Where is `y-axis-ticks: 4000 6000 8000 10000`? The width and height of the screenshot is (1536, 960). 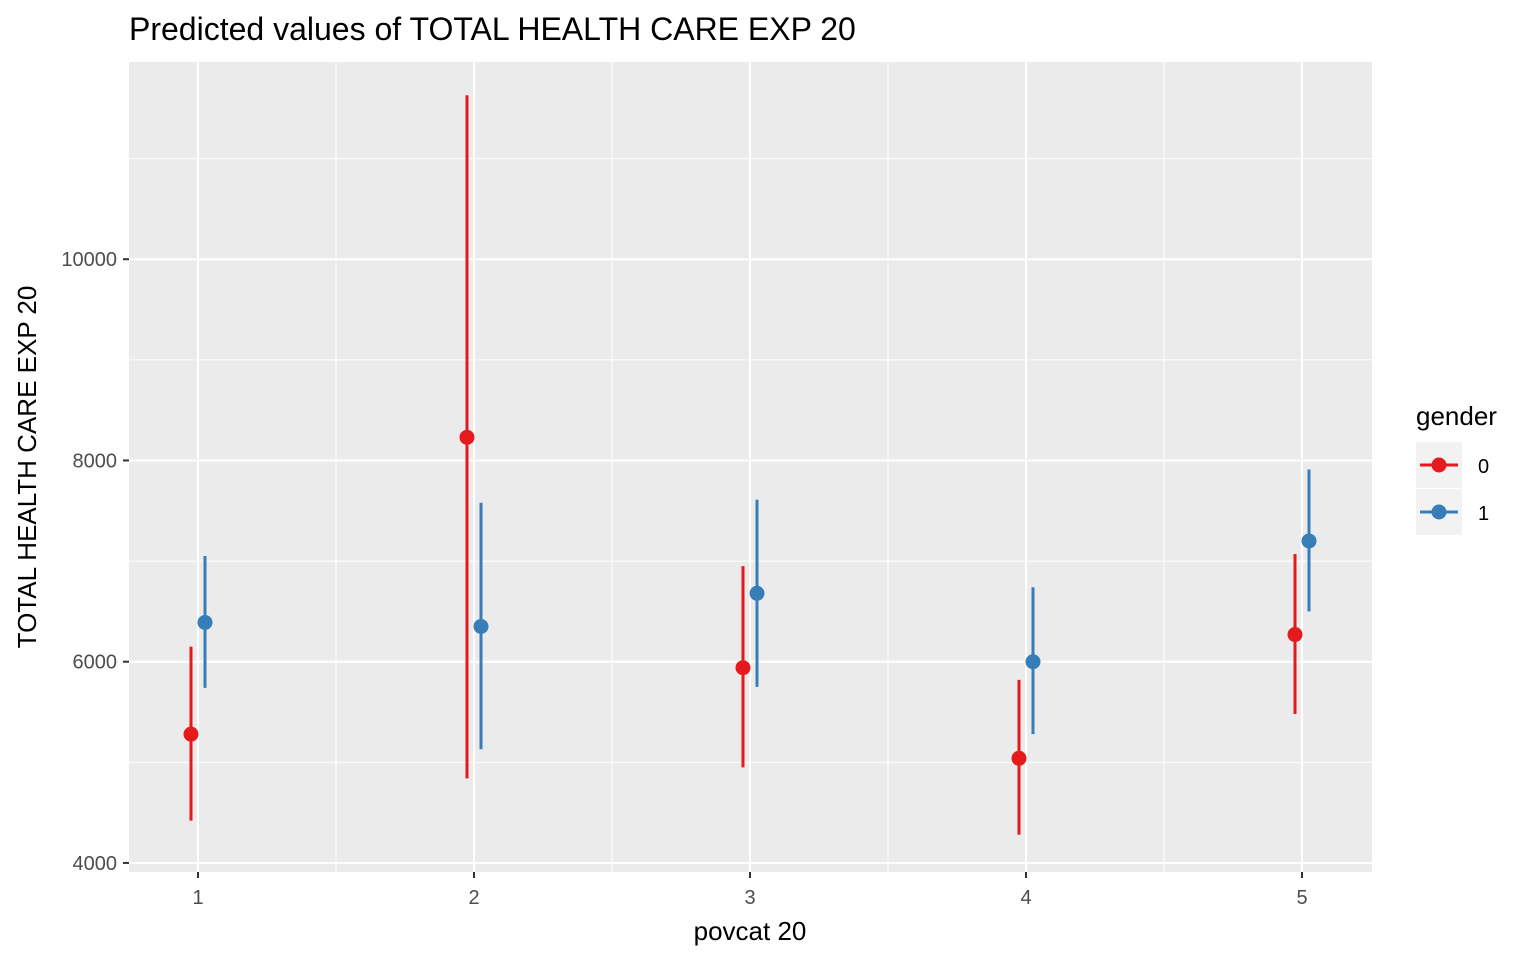
y-axis-ticks: 4000 6000 8000 10000 is located at coordinates (95, 562).